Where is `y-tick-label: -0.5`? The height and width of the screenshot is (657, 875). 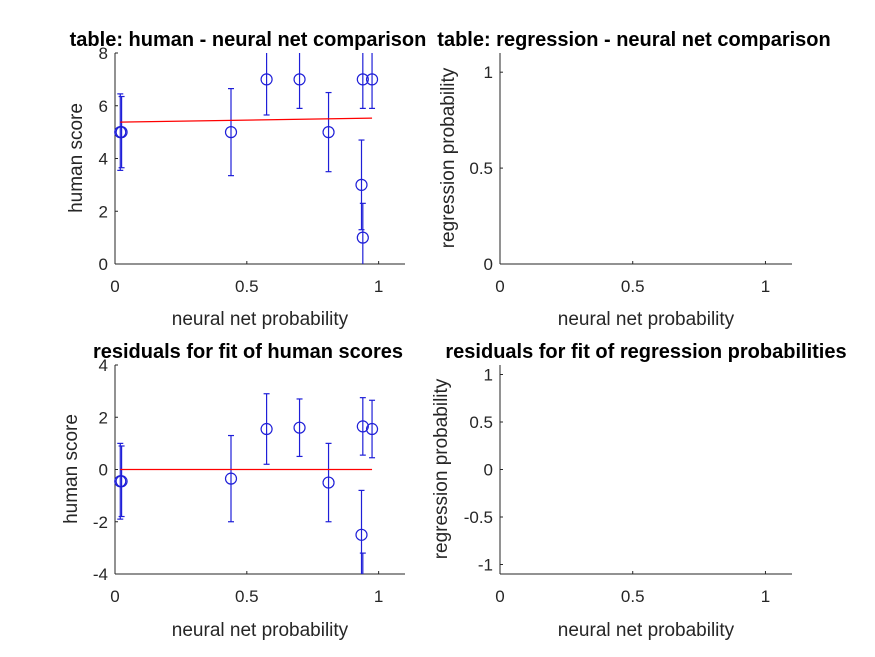 y-tick-label: -0.5 is located at coordinates (478, 517).